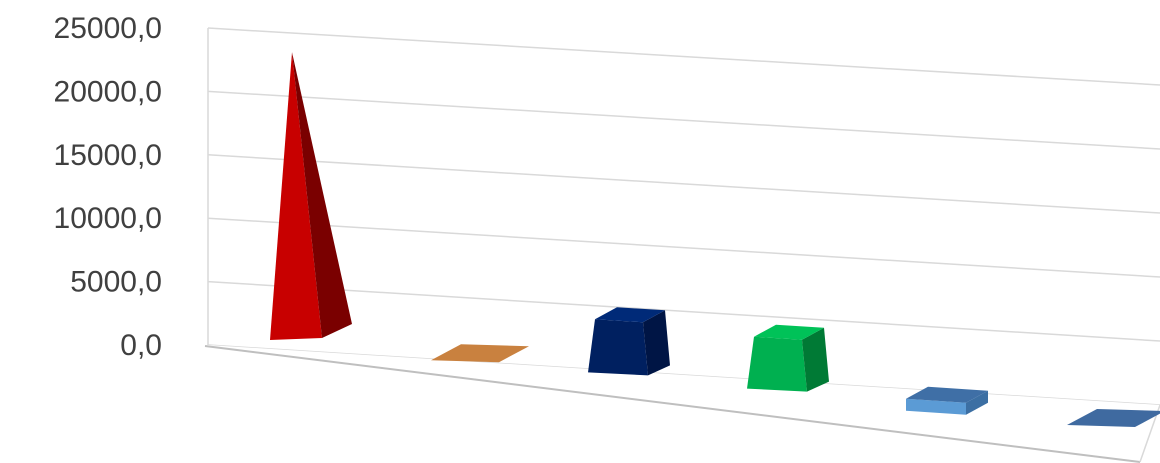 This screenshot has height=463, width=1160. Describe the element at coordinates (108, 155) in the screenshot. I see `y-tick-label: 15000,0` at that location.